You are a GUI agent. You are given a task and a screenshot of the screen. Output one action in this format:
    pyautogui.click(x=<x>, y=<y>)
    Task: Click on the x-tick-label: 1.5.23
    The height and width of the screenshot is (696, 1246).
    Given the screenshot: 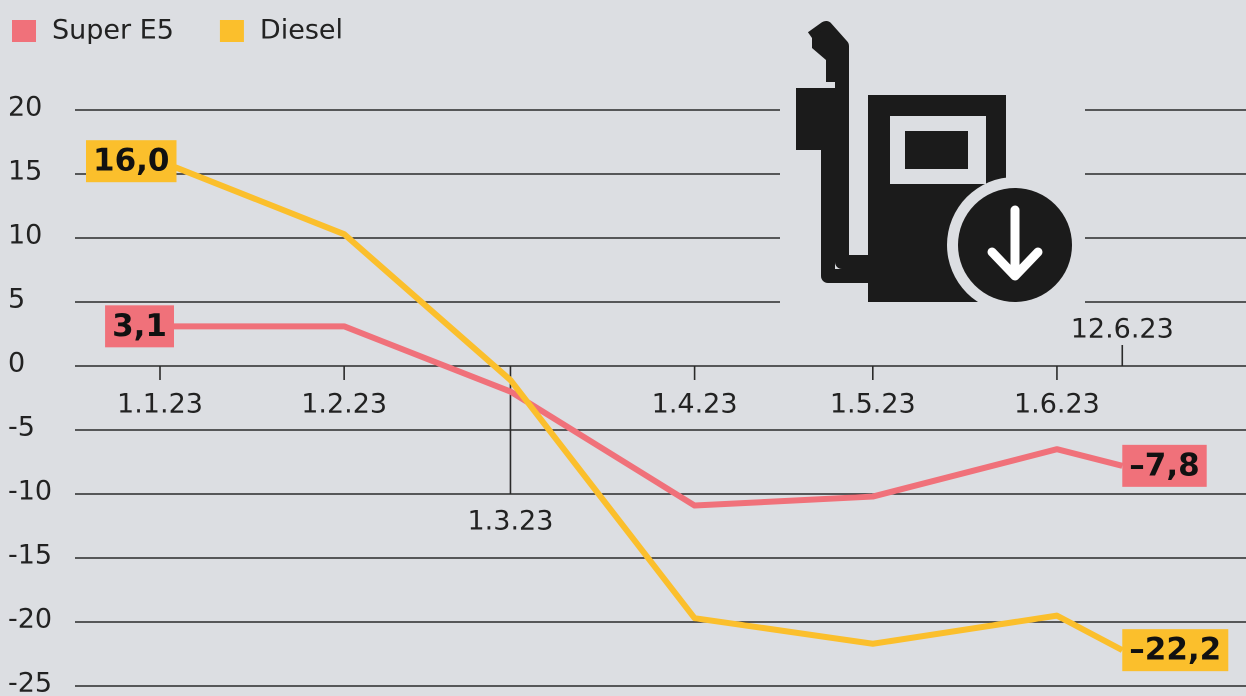 What is the action you would take?
    pyautogui.click(x=873, y=404)
    